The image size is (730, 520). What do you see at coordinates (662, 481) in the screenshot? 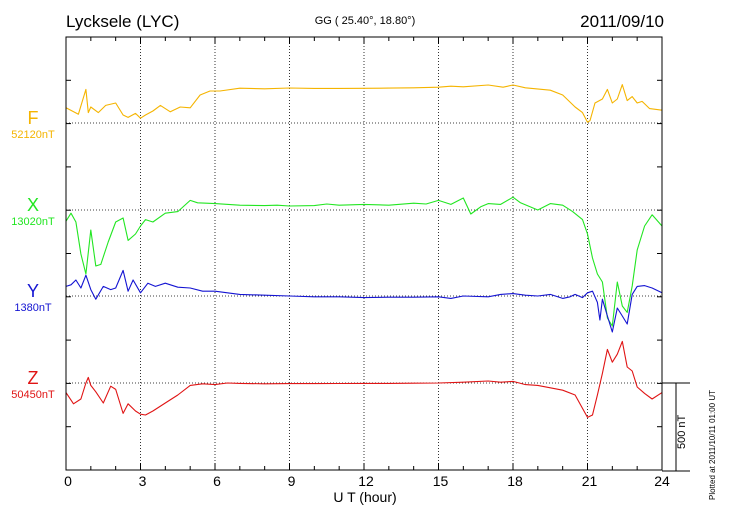
I see `x-tick-label: 24` at bounding box center [662, 481].